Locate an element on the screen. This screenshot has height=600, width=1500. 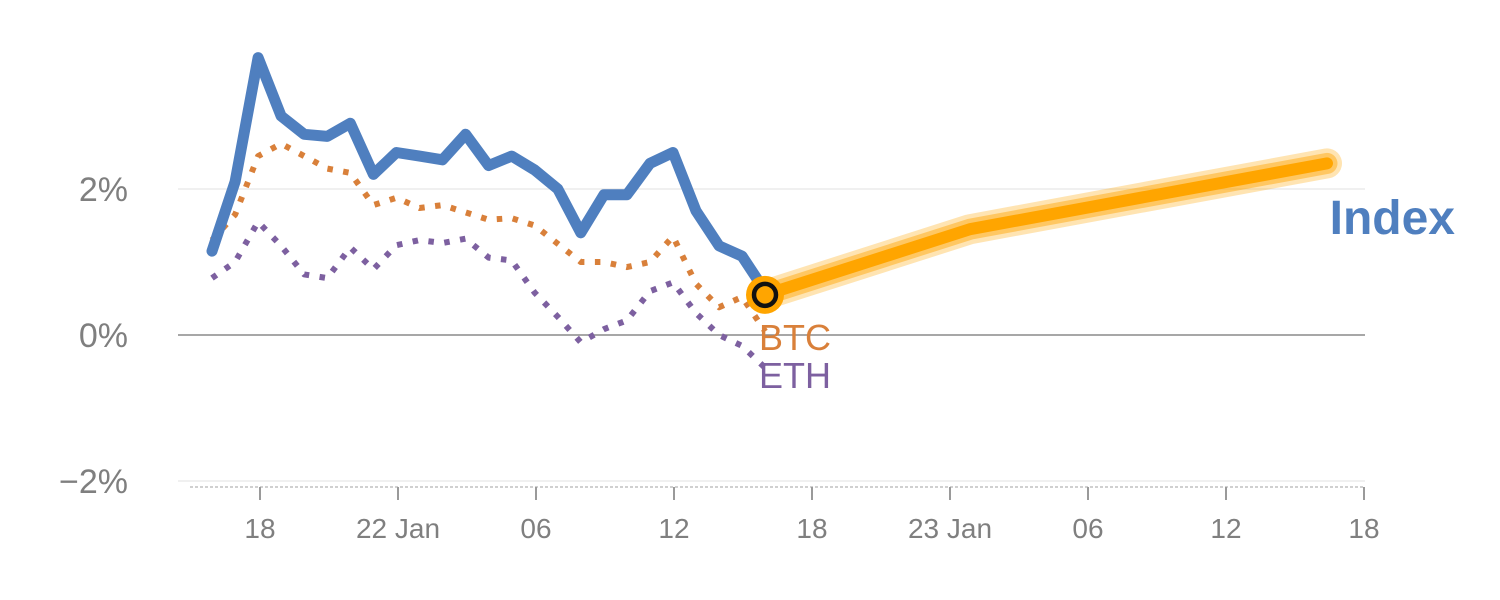
y-tick-label: 0% is located at coordinates (103, 336).